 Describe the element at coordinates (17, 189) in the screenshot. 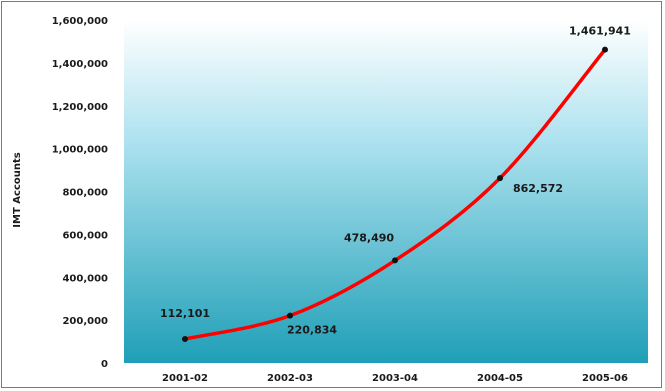

I see `y-axis-label: IMT Accounts` at that location.